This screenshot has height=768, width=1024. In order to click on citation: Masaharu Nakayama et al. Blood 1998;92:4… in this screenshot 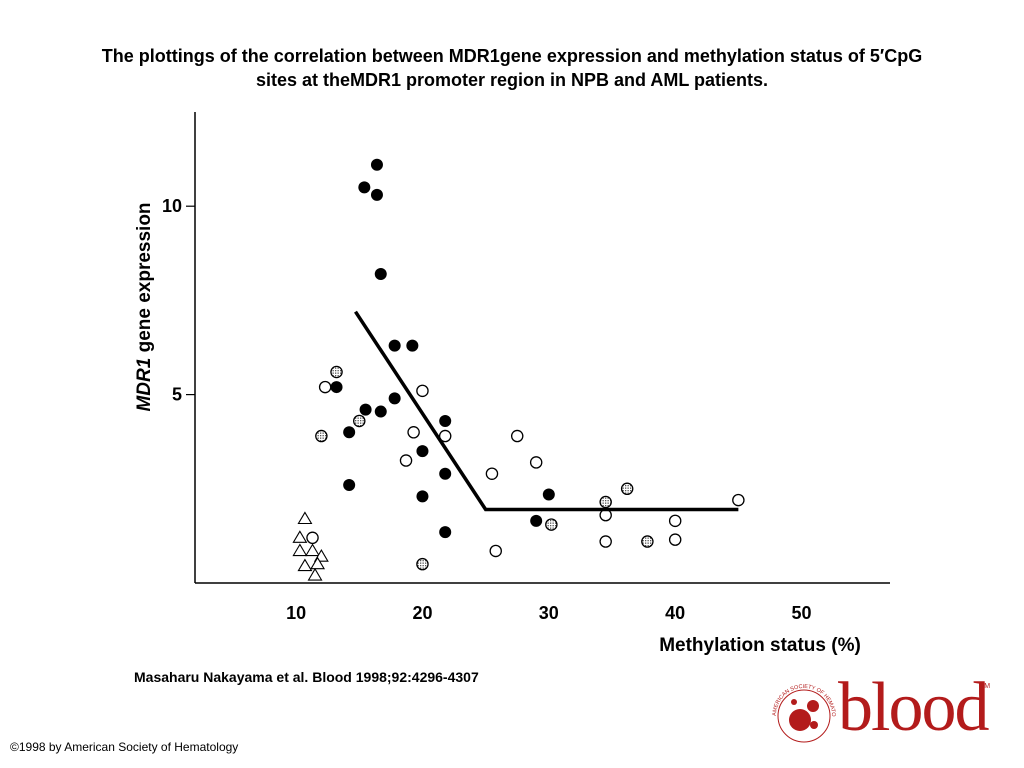, I will do `click(306, 677)`.